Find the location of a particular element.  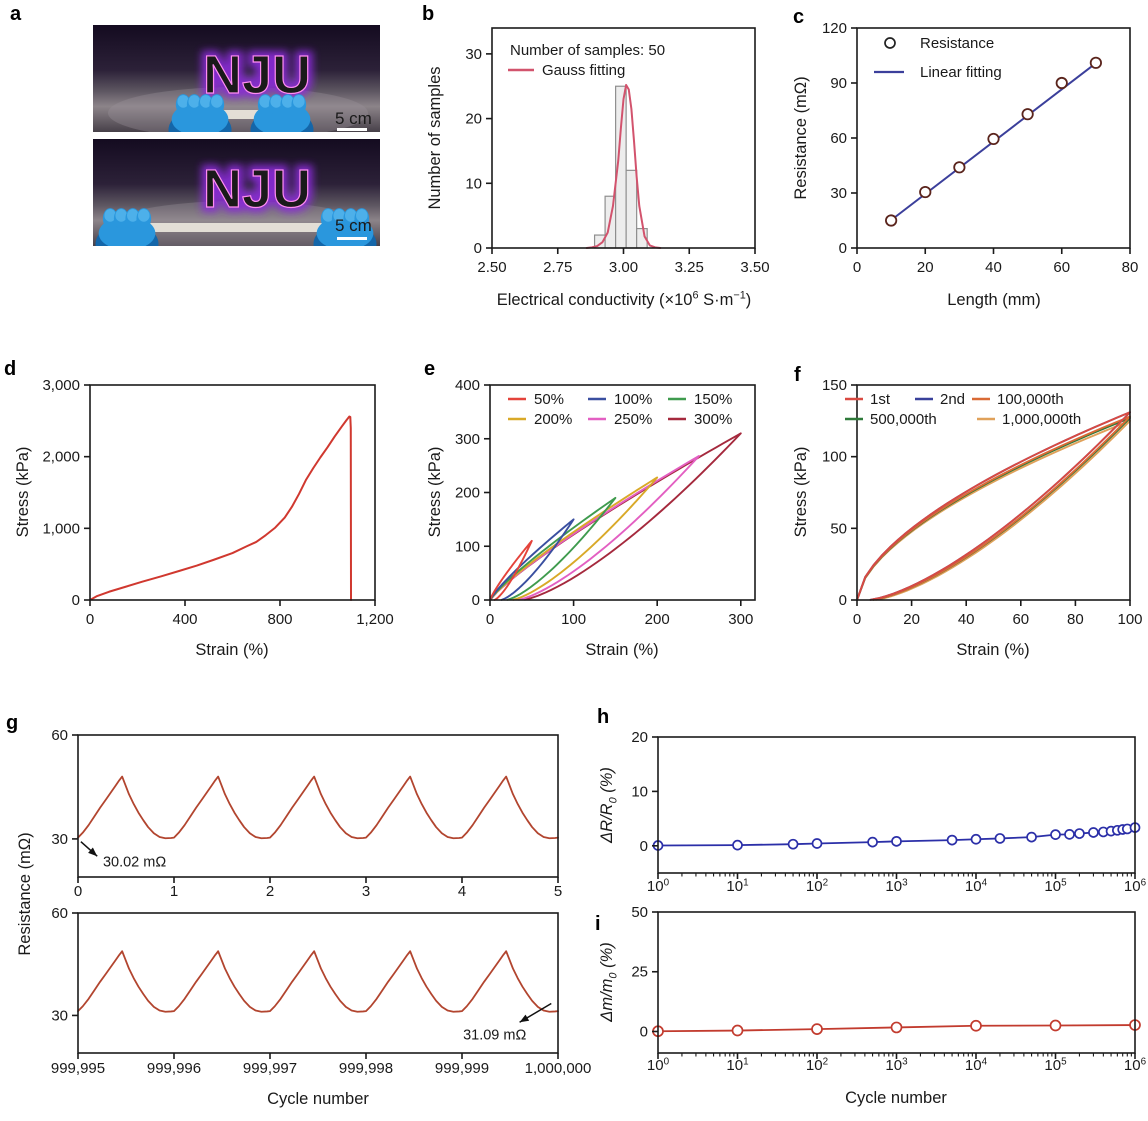

svg-text: 3 is located at coordinates (366, 891).